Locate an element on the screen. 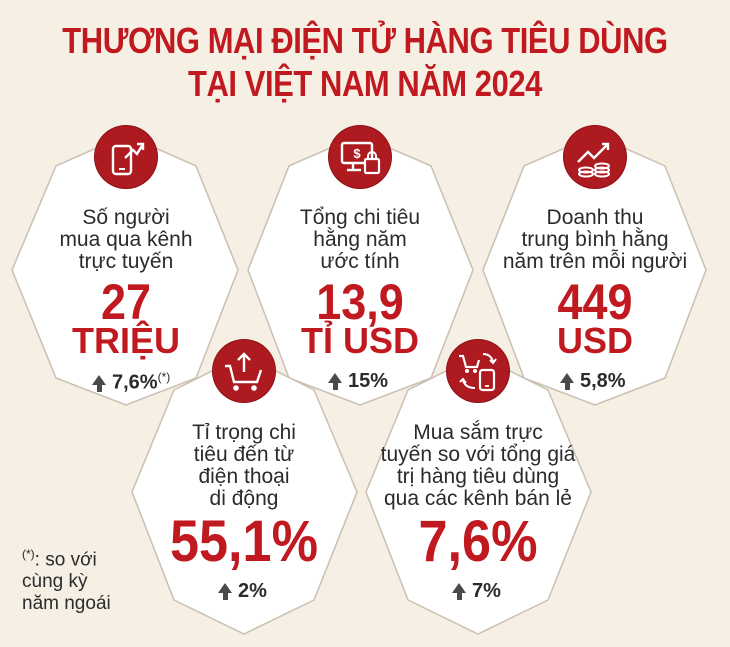 This screenshot has height=647, width=730. title-line-1: THƯƠNG MẠI ĐIỆN TỬ HÀNG TIÊU DÙNG is located at coordinates (365, 40).